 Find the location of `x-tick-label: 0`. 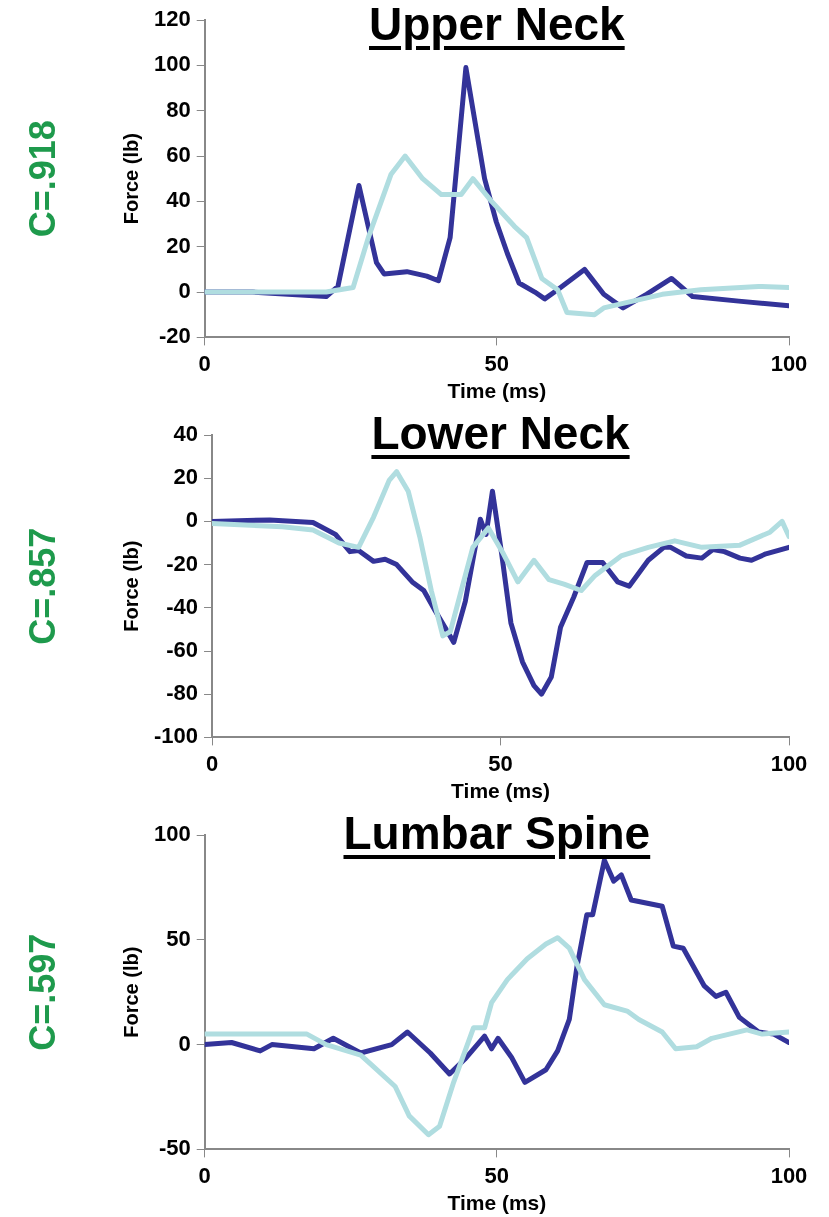

x-tick-label: 0 is located at coordinates (212, 763).